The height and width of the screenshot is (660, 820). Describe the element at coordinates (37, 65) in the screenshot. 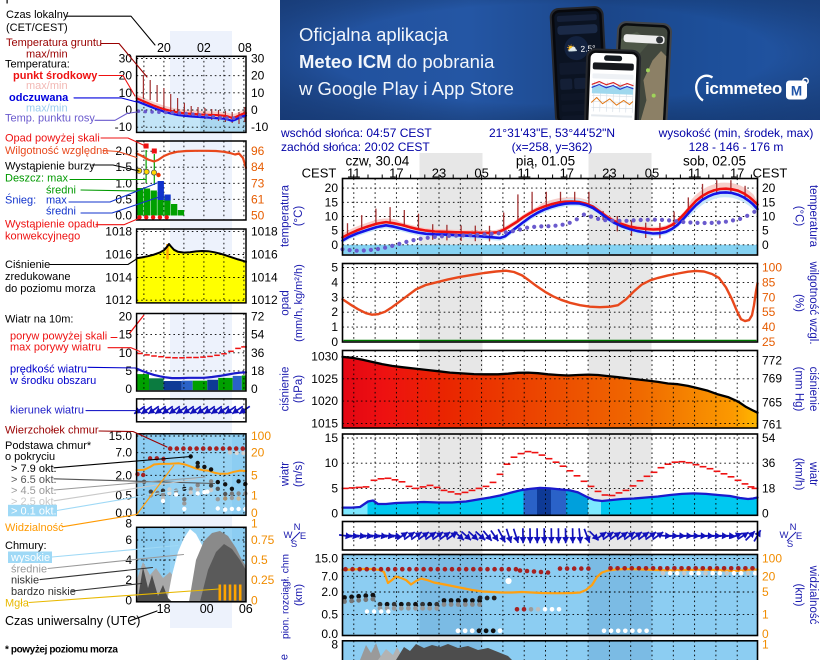

I see `svg-text: Temperatura:` at that location.